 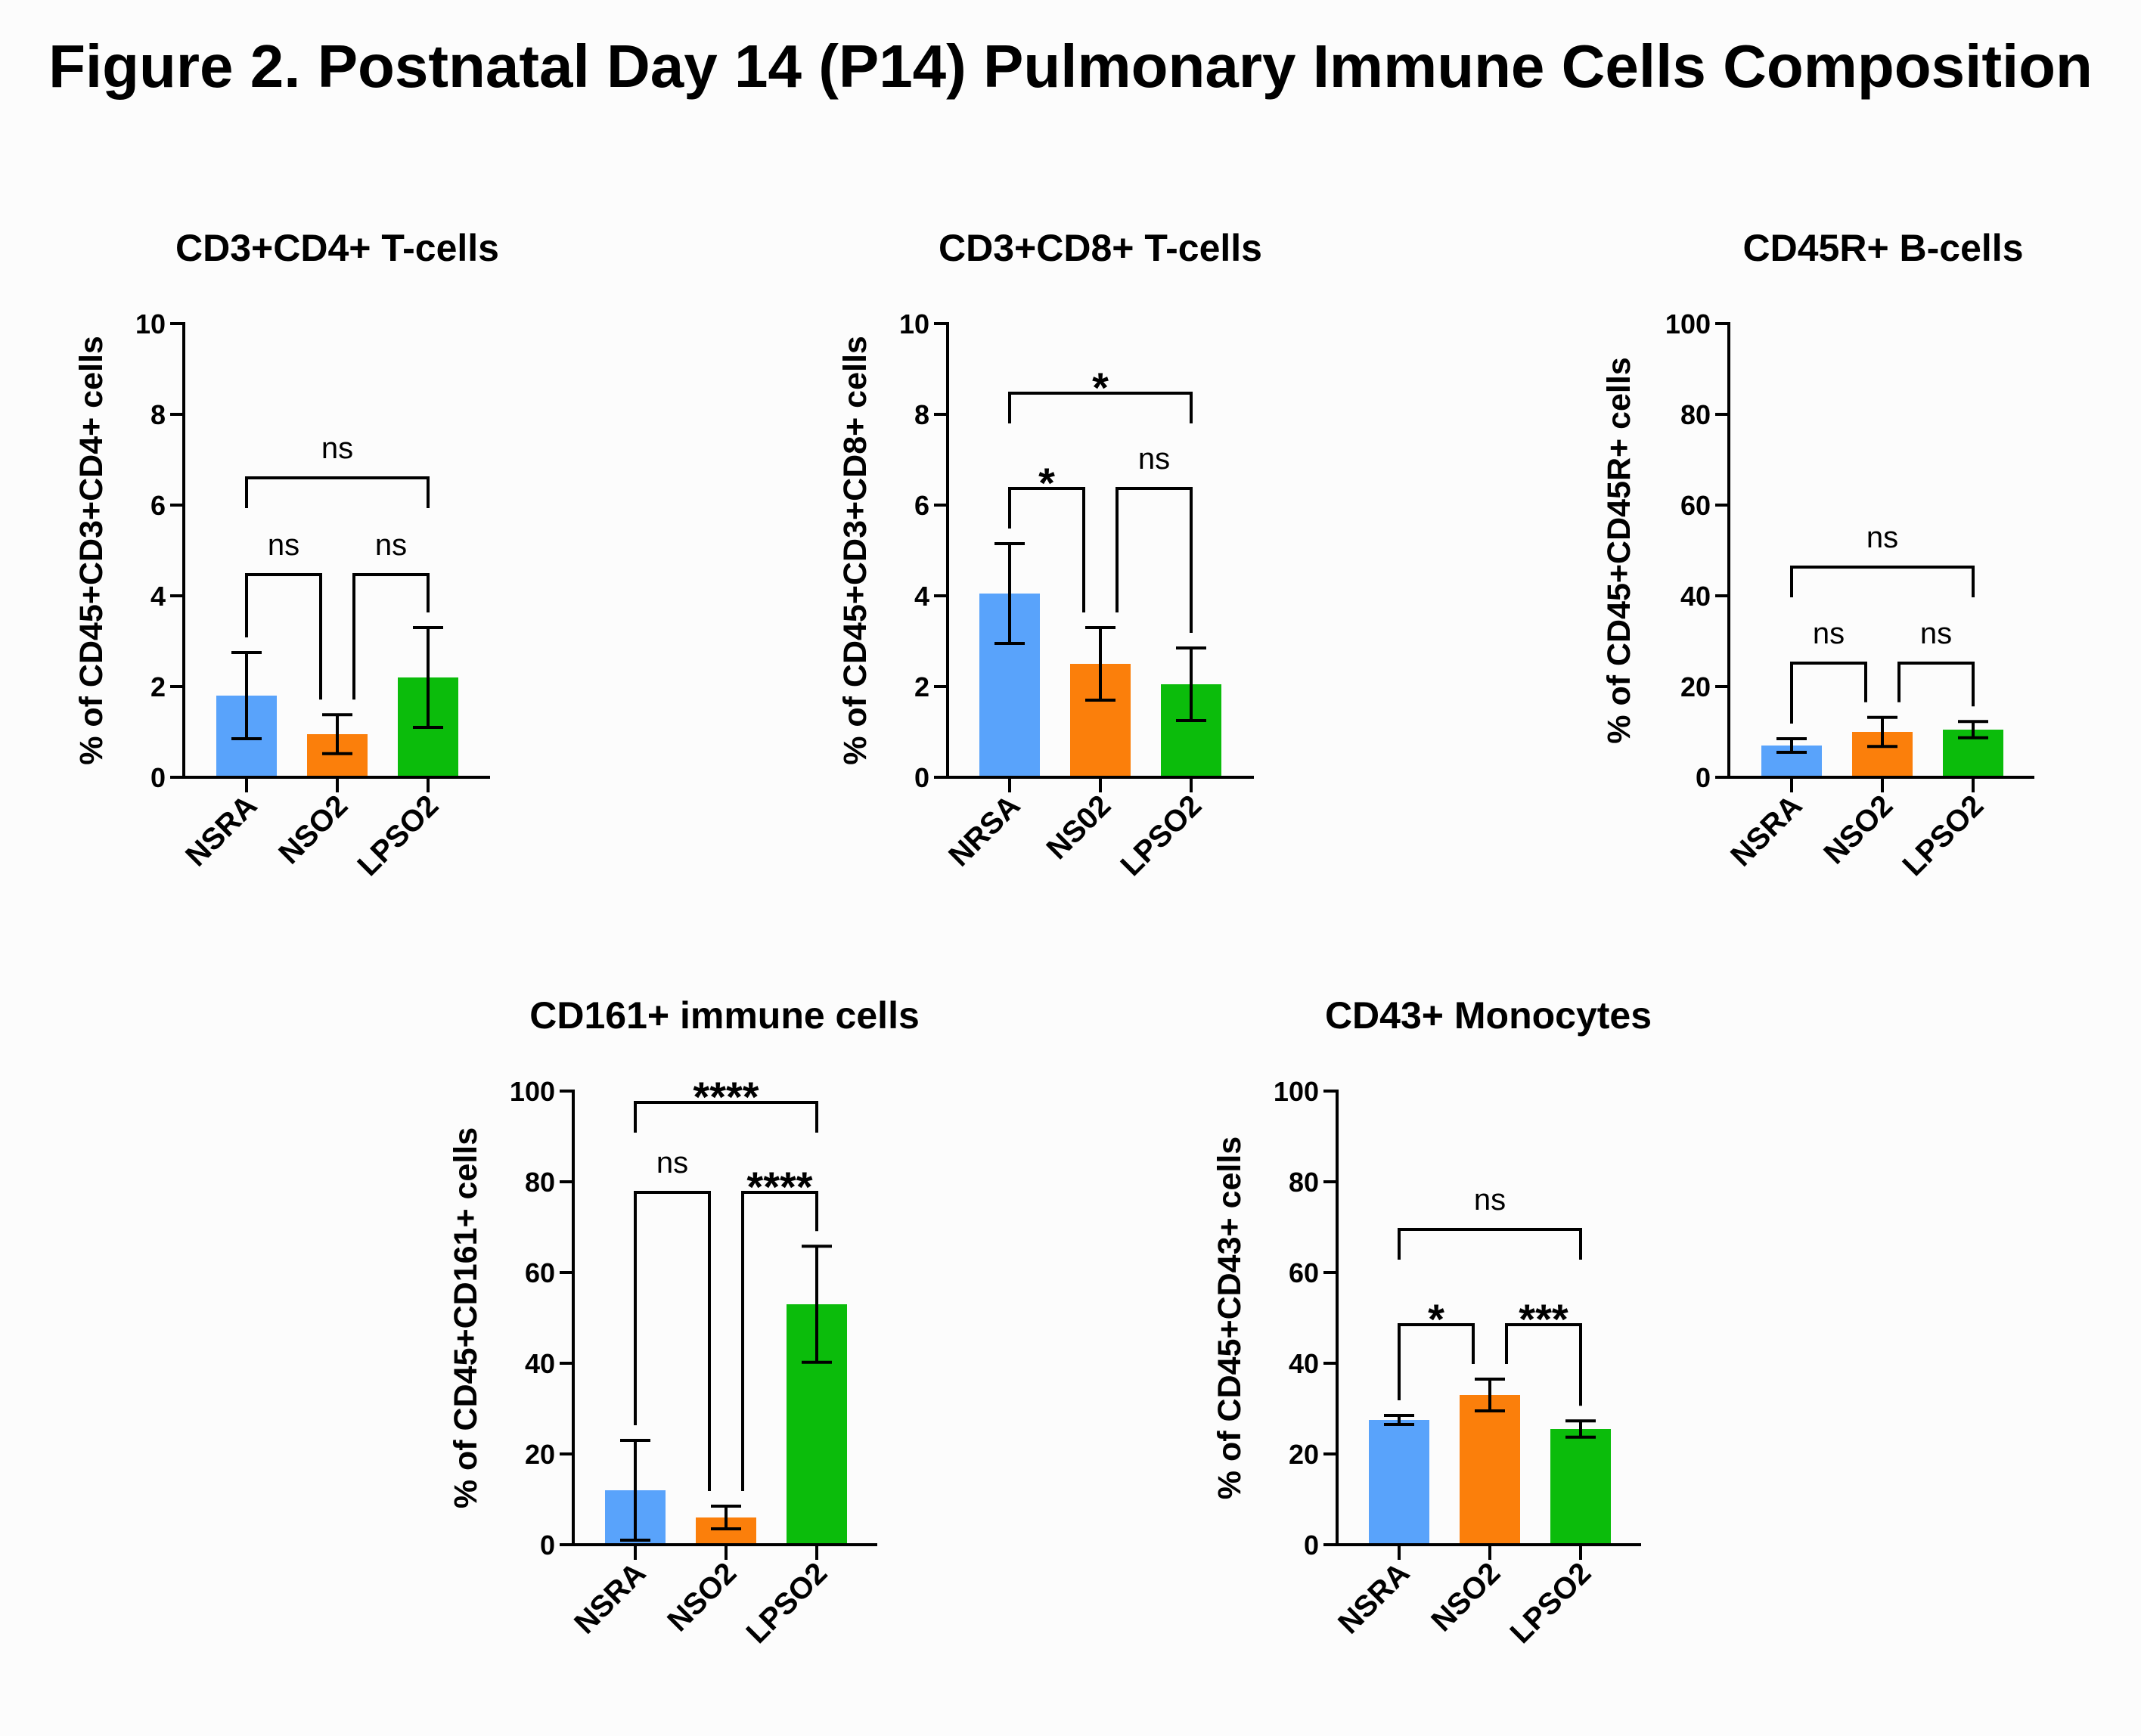 What do you see at coordinates (540, 1454) in the screenshot?
I see `chart-4-ytick-label-1: 20` at bounding box center [540, 1454].